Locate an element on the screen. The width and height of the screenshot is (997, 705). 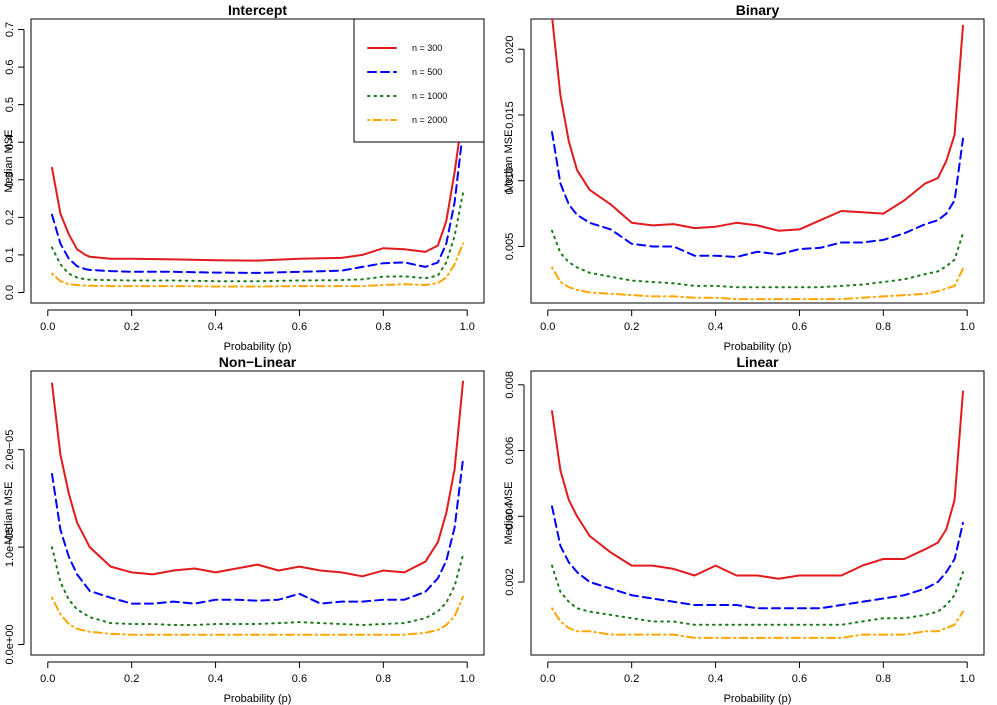
y-tick-label: 0.005 is located at coordinates (510, 247).